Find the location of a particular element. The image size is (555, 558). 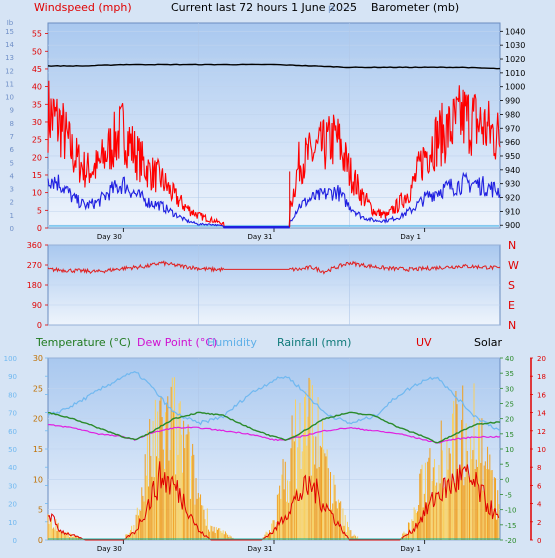

compass-label: S is located at coordinates (511, 285).